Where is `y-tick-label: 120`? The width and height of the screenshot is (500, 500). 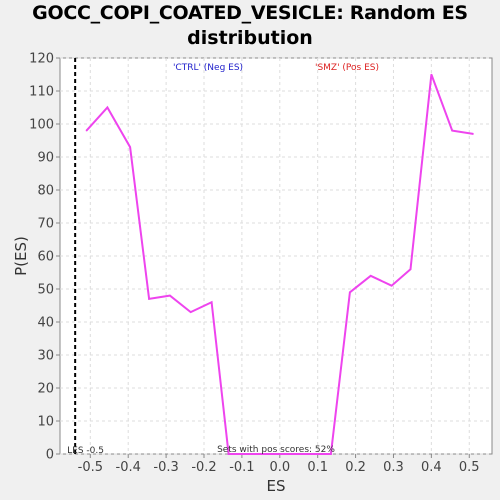
y-tick-label: 120 is located at coordinates (41, 59).